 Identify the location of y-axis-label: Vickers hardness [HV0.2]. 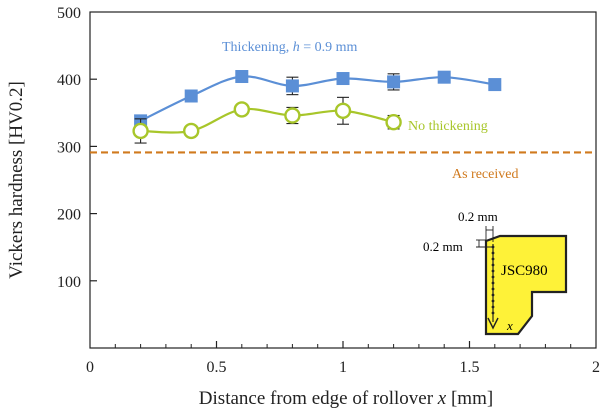
(16, 180).